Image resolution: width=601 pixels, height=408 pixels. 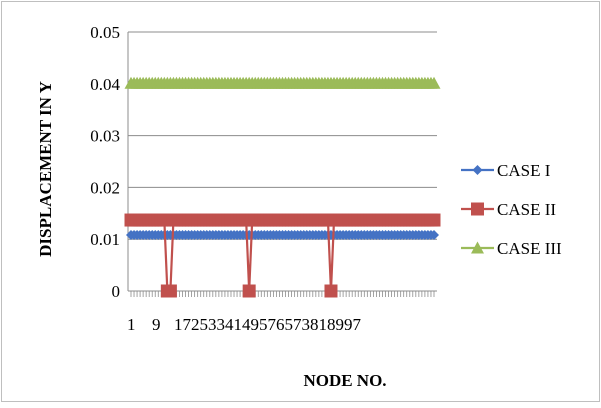 I want to click on legend-entry-case-i: CASE I, so click(x=506, y=170).